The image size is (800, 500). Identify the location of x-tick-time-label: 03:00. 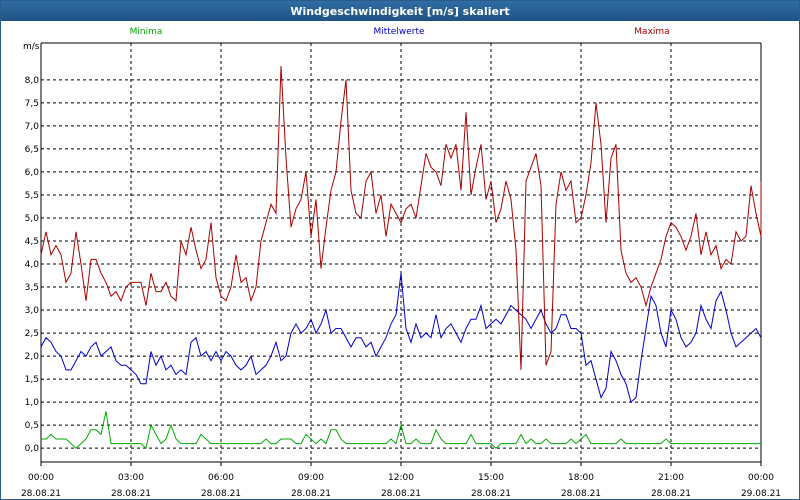
(131, 478).